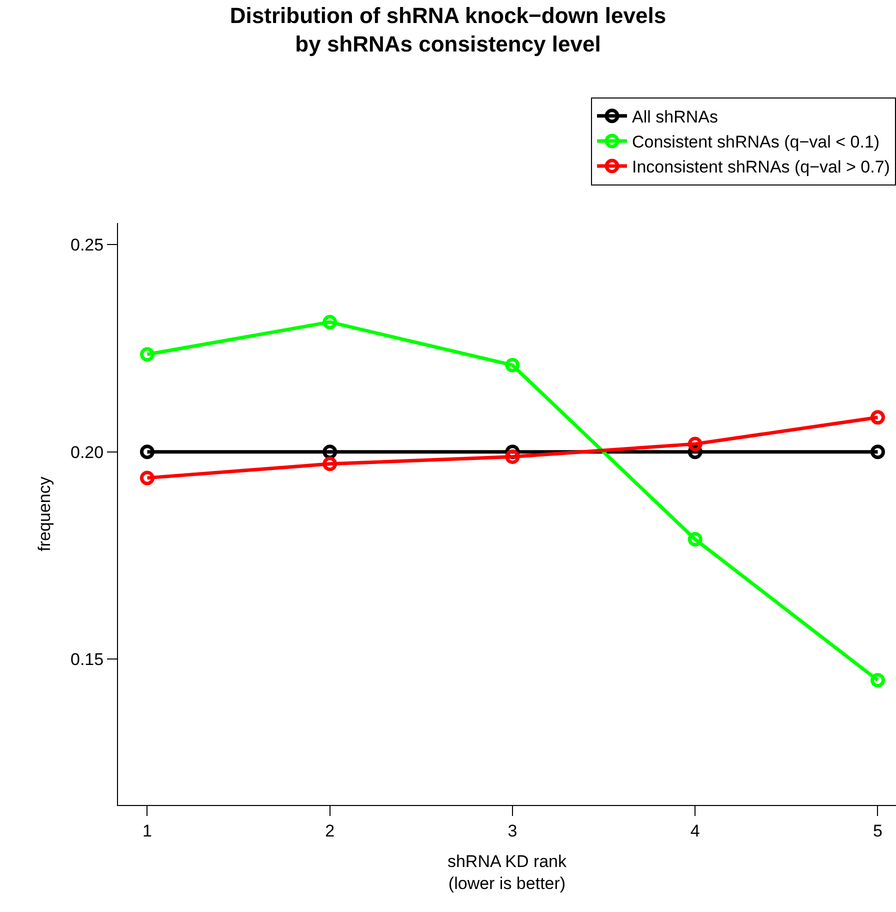  Describe the element at coordinates (675, 116) in the screenshot. I see `legend-label: All shRNAs` at that location.